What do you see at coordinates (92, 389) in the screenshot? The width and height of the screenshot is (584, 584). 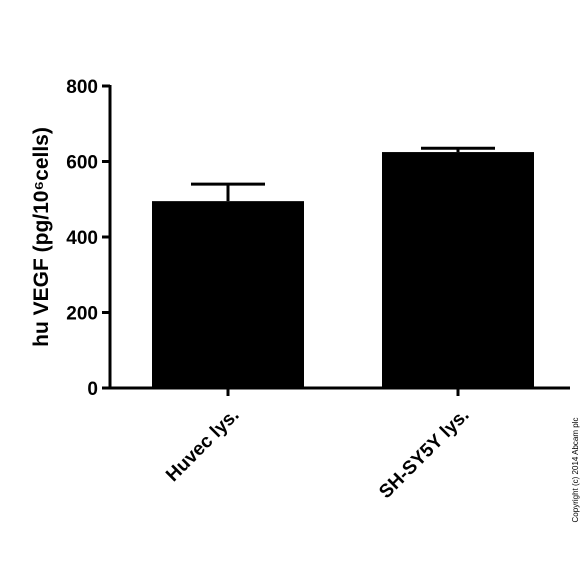 I see `y-tick-label: 0` at bounding box center [92, 389].